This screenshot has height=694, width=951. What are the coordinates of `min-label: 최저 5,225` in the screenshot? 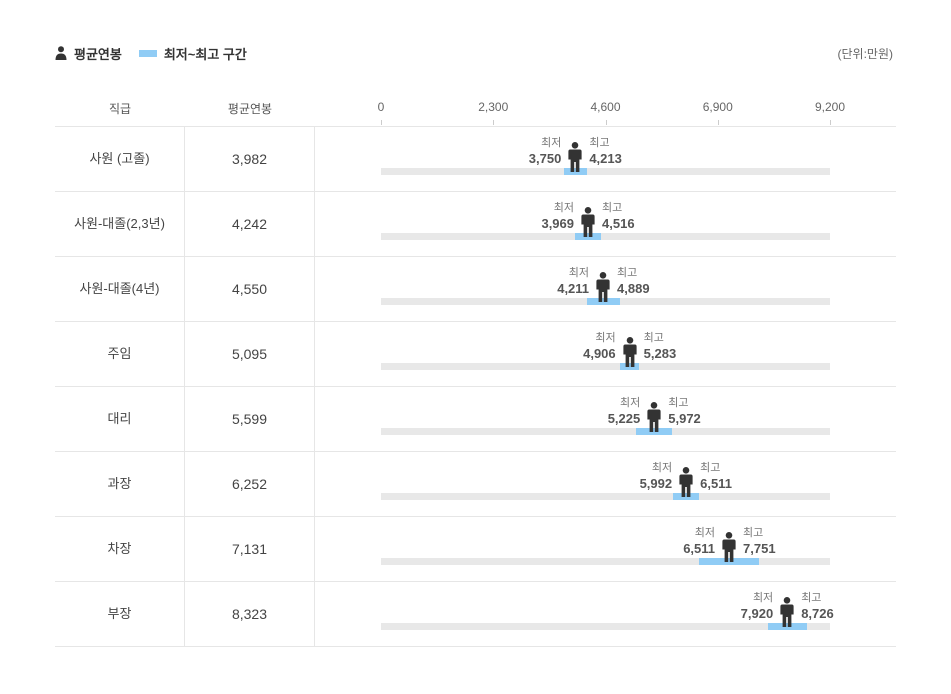 It's located at (624, 411).